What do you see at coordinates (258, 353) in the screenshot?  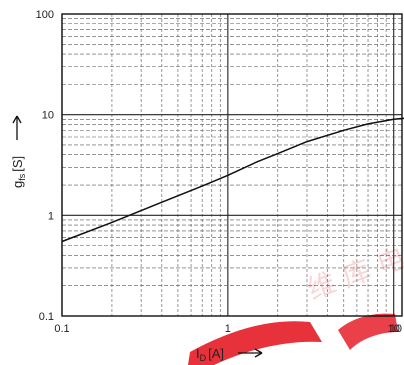 I see `x-axis-arrow-head` at bounding box center [258, 353].